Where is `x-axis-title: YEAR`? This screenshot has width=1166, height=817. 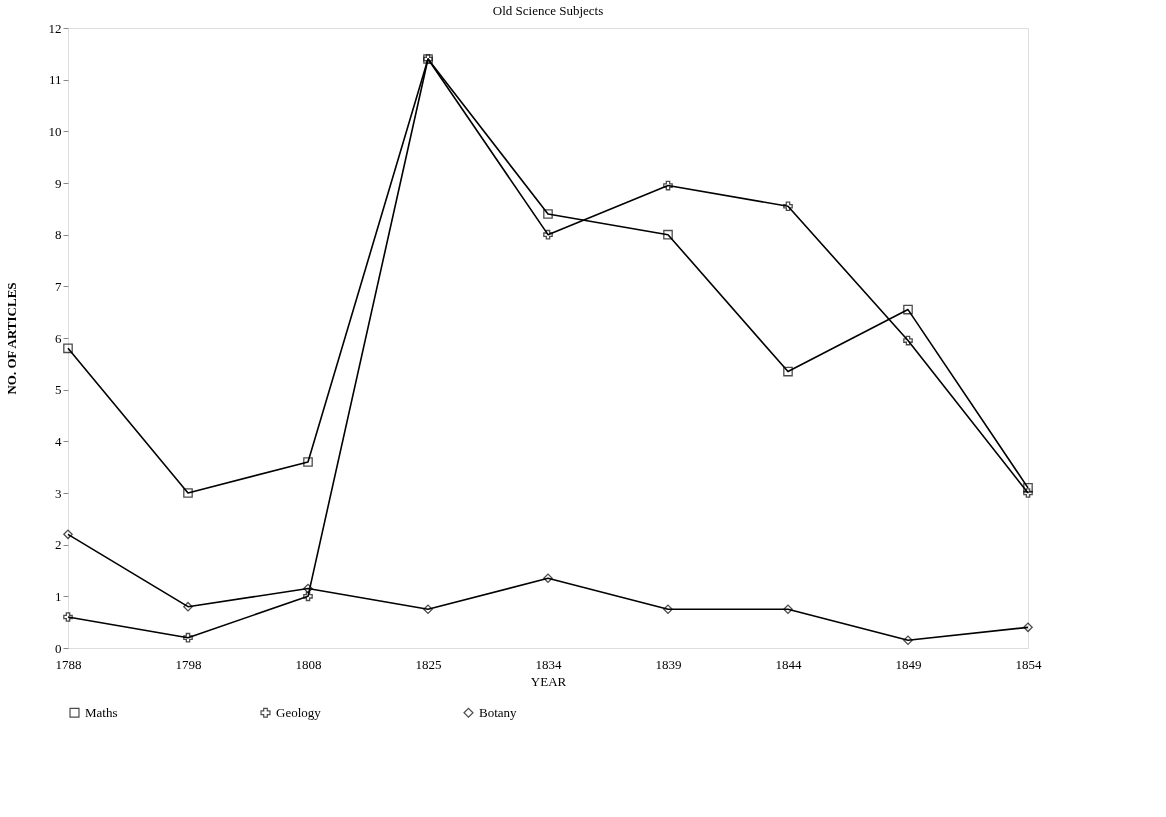 x-axis-title: YEAR is located at coordinates (548, 681).